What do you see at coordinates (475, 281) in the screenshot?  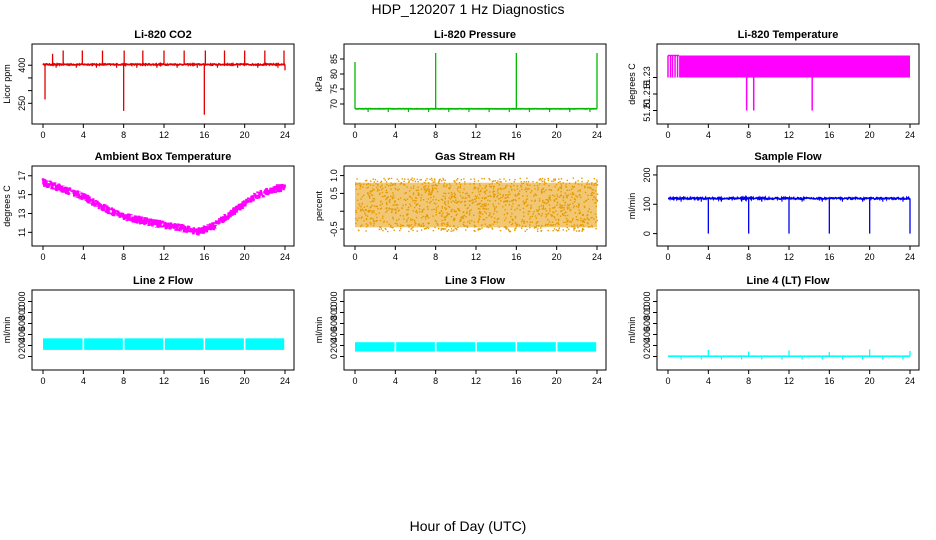 I see `chart-title: Line 3 Flow` at bounding box center [475, 281].